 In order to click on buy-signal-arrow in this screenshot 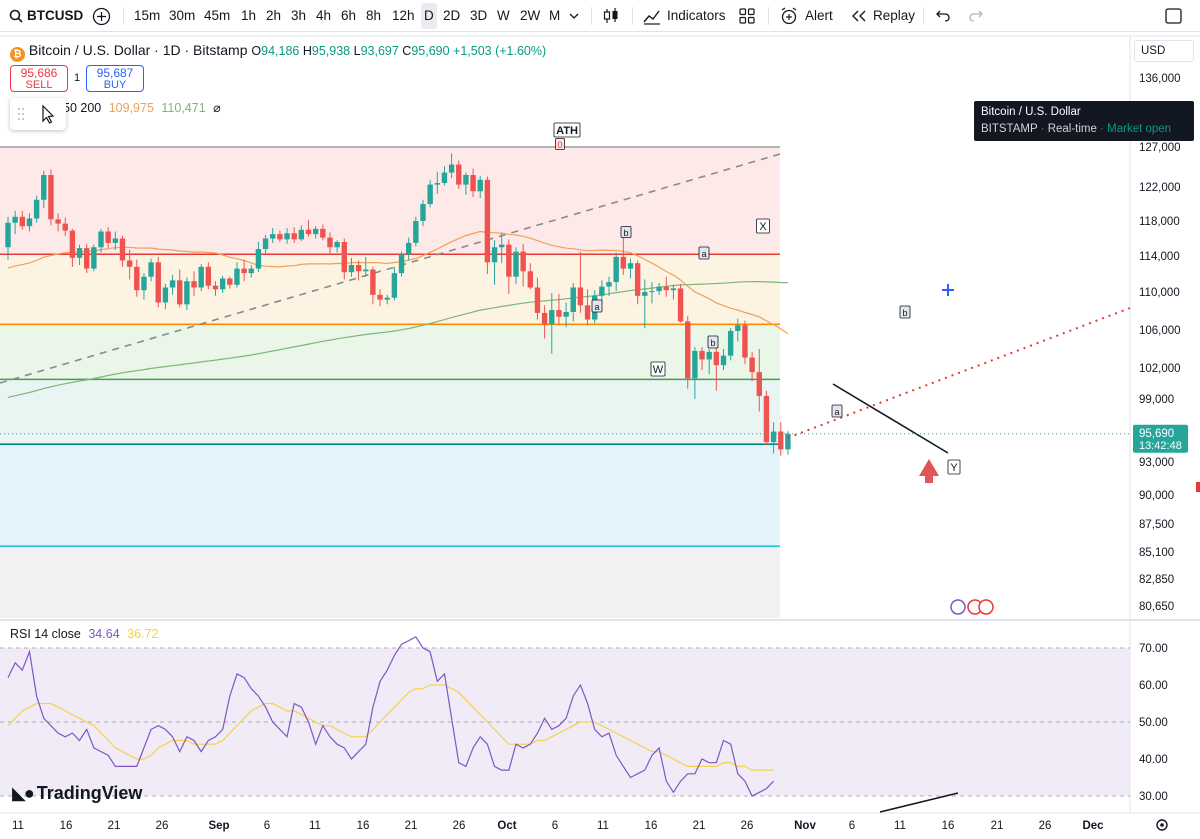, I will do `click(929, 471)`.